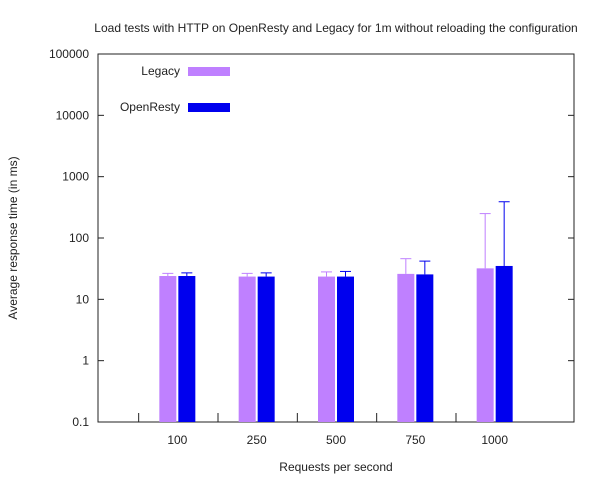 This screenshot has width=600, height=480. What do you see at coordinates (69, 54) in the screenshot?
I see `y-tick-label: 100000` at bounding box center [69, 54].